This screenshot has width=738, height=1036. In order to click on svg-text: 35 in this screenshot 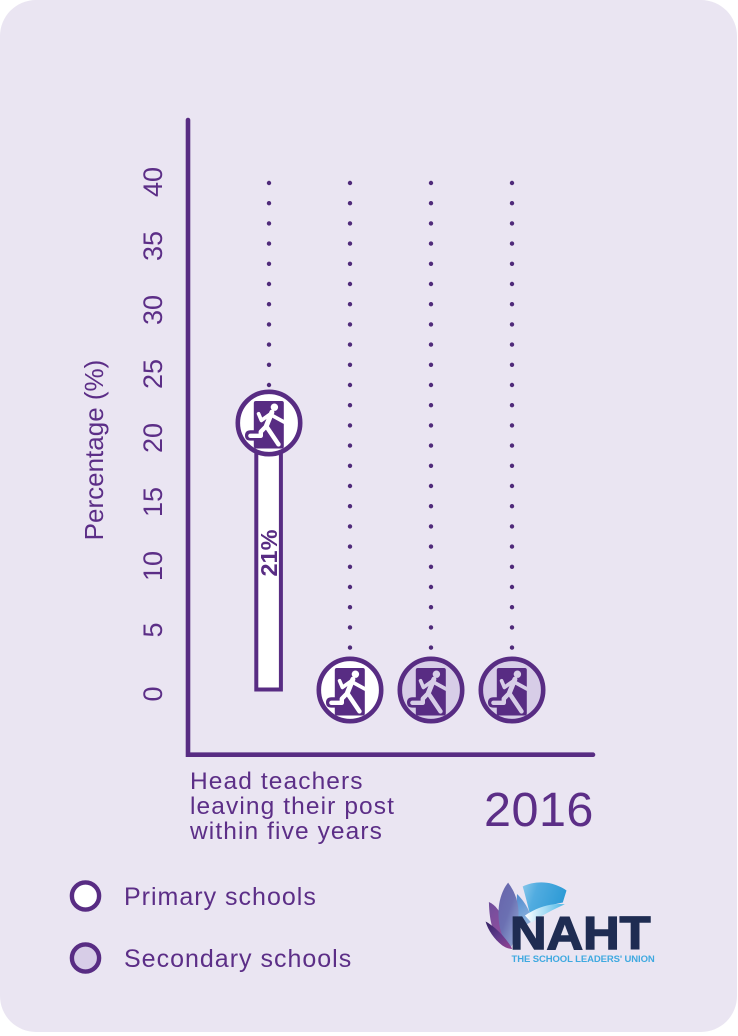, I will do `click(153, 246)`.